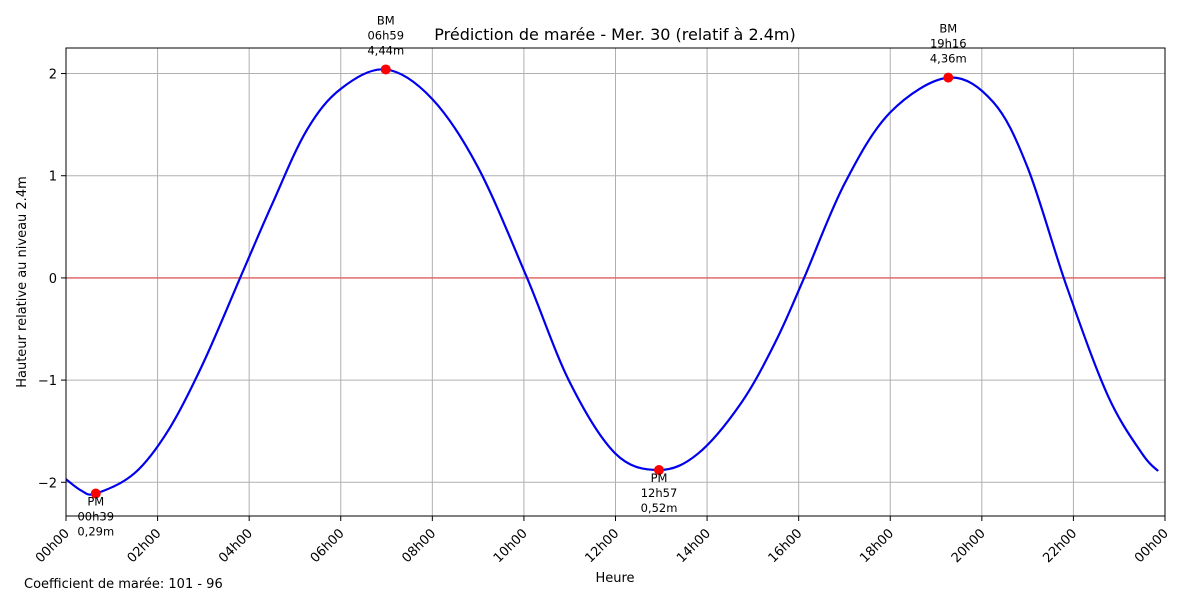 The height and width of the screenshot is (600, 1200). Describe the element at coordinates (385, 50) in the screenshot. I see `extremum-height-label: 4,44m` at that location.